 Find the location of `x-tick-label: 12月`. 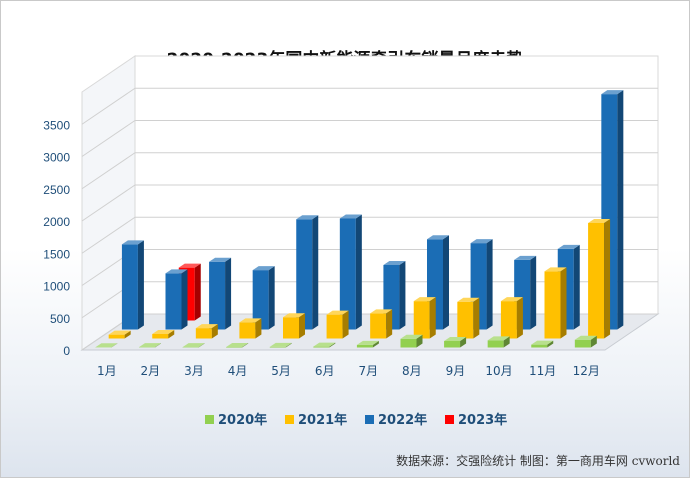

x-tick-label: 12月 is located at coordinates (586, 371).